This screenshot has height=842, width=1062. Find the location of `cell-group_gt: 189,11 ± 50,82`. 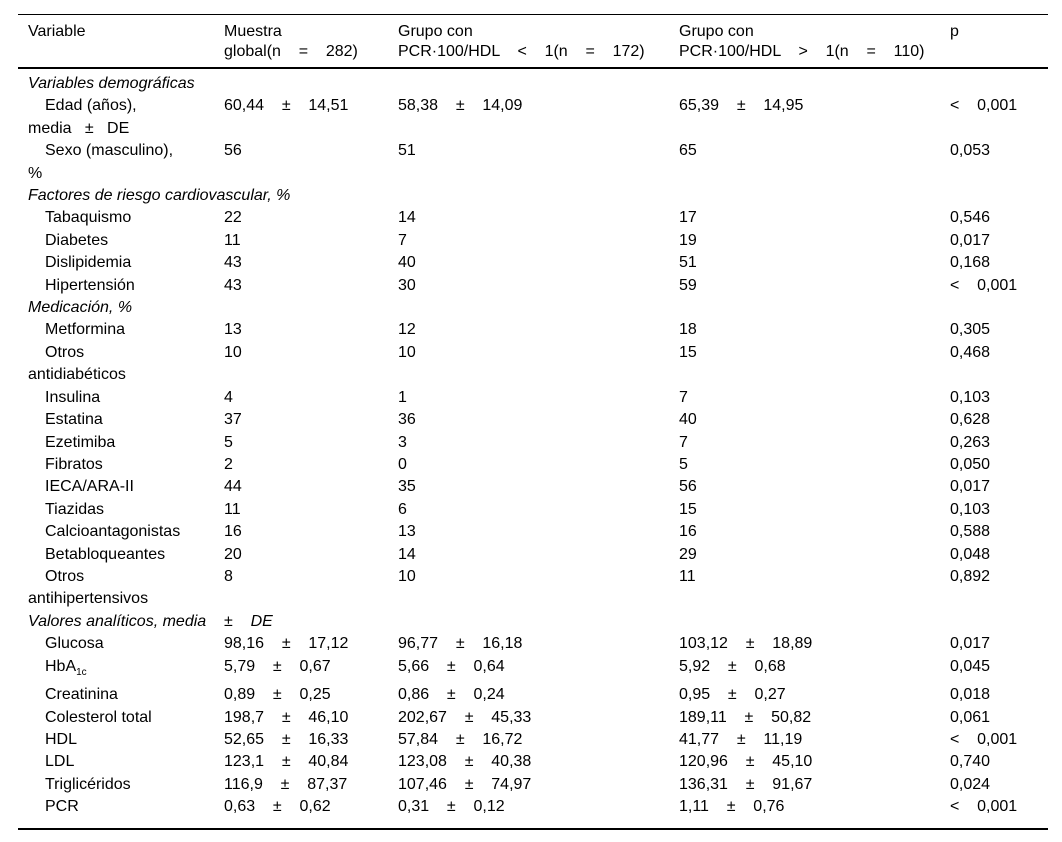

cell-group_gt: 189,11 ± 50,82 is located at coordinates (745, 717).